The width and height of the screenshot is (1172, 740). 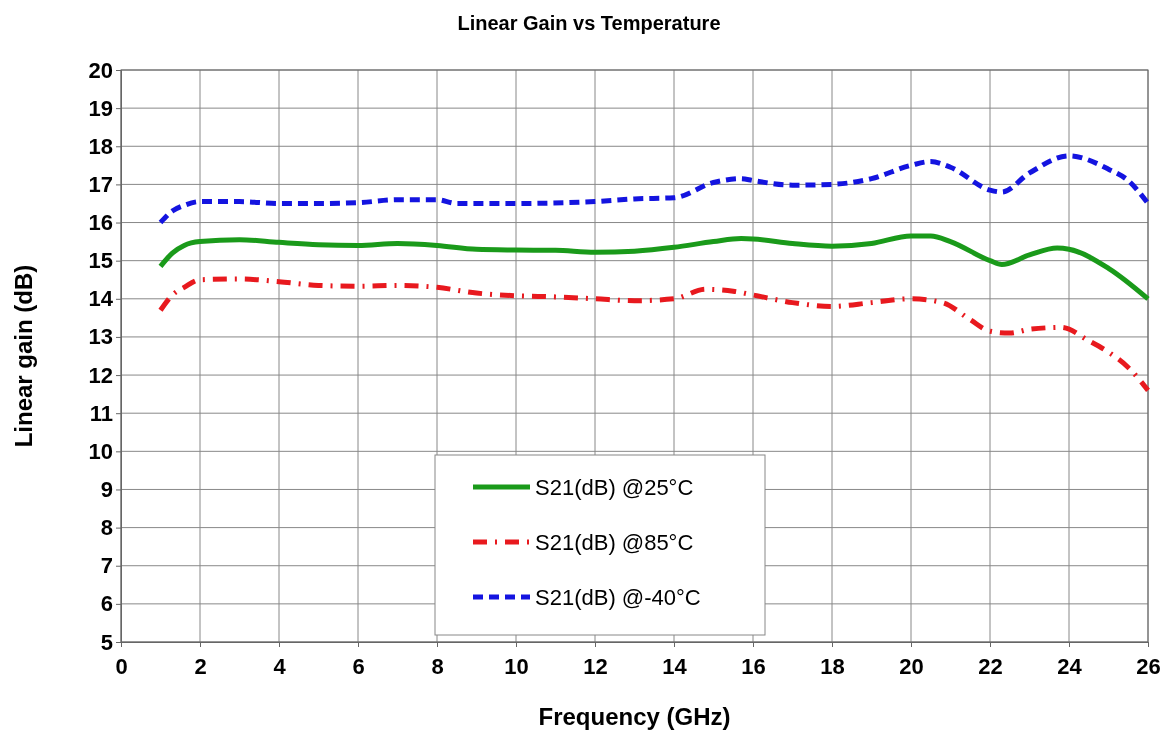 I want to click on y-tick-label: 8, so click(x=106, y=528).